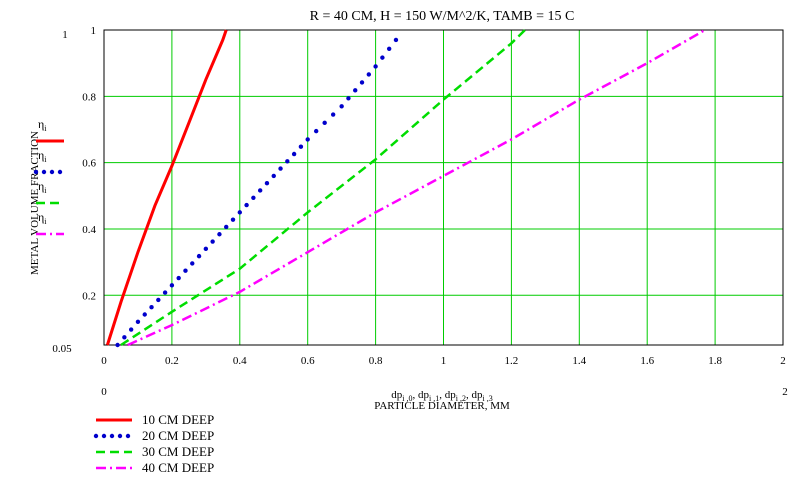 Image resolution: width=788 pixels, height=494 pixels. What do you see at coordinates (441, 396) in the screenshot?
I see `x-axis-expression: dpi ,0, dpi ,1, dpi ,2, dpi ,3` at bounding box center [441, 396].